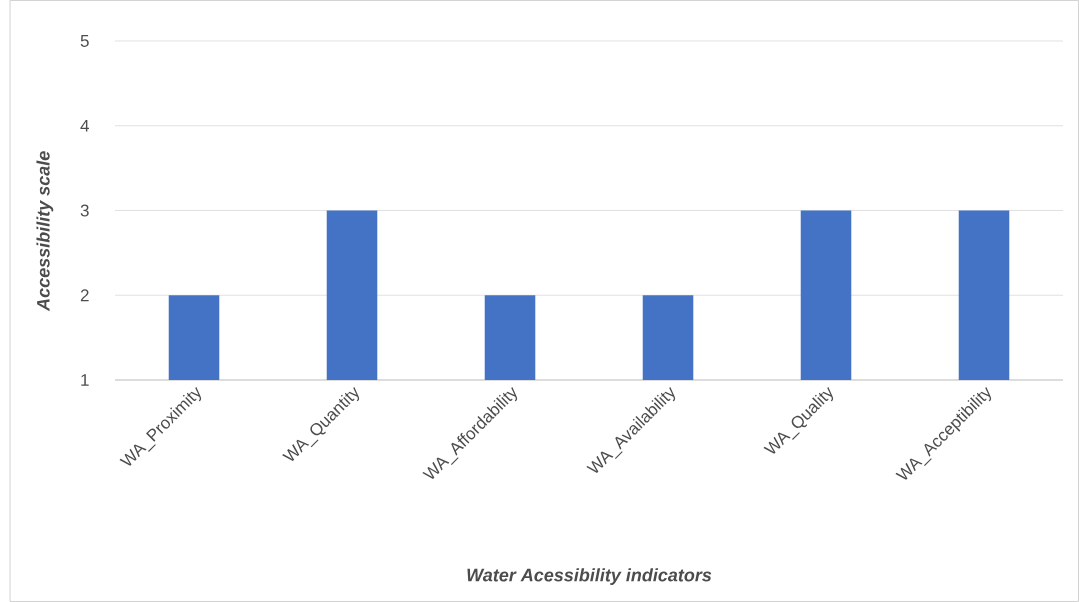 Image resolution: width=1079 pixels, height=602 pixels. Describe the element at coordinates (84, 41) in the screenshot. I see `y-tick-label: 5` at that location.